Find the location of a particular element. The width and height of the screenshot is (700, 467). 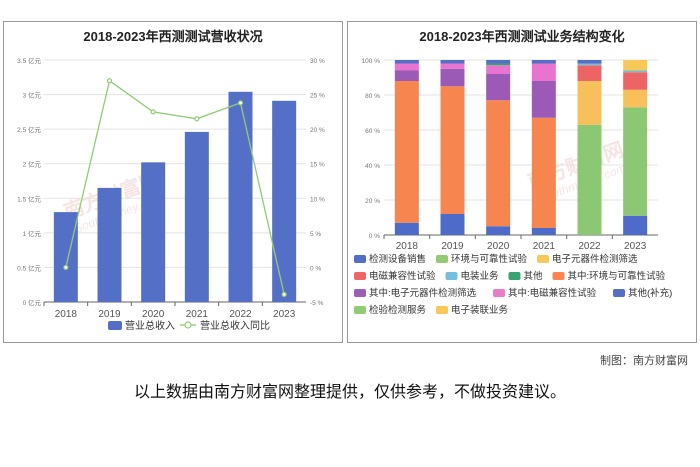

right-tick-label: -5 % is located at coordinates (317, 303).